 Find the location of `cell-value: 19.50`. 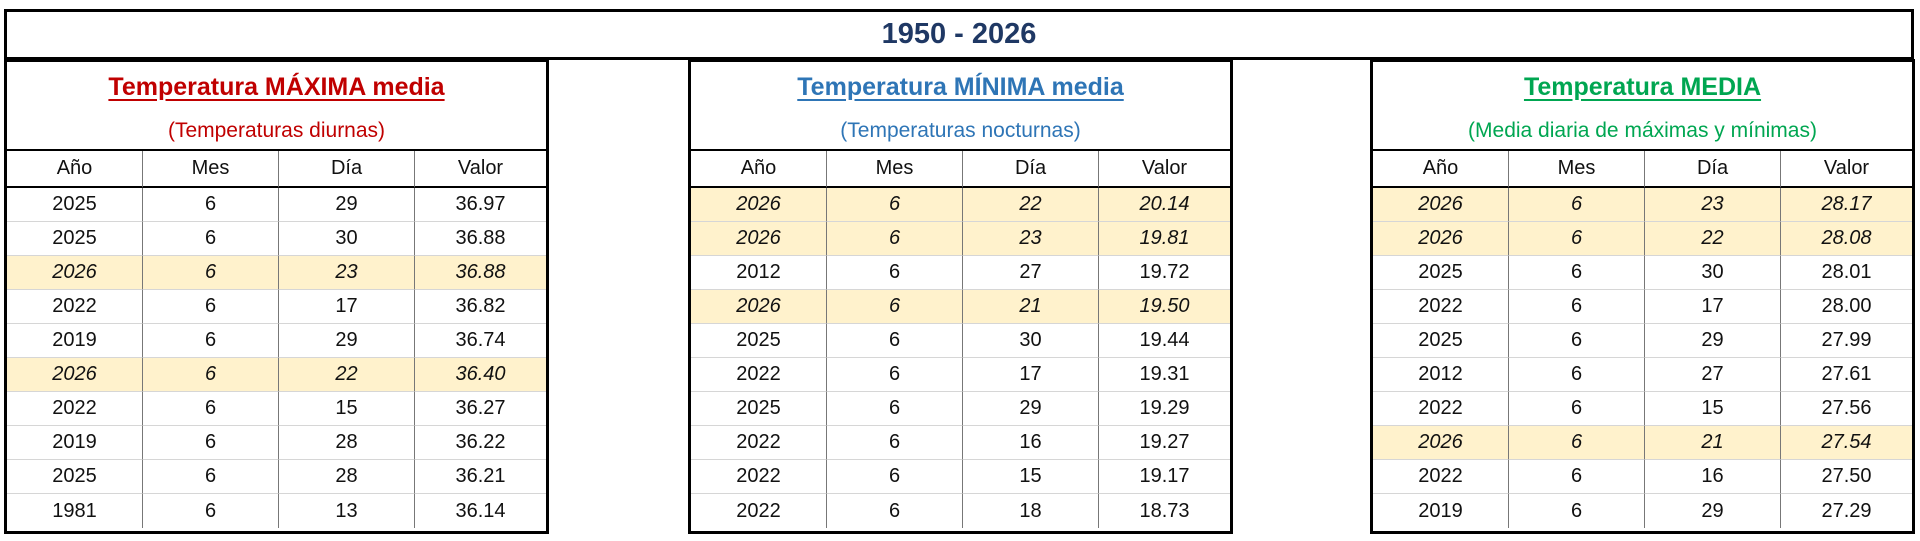

cell-value: 19.50 is located at coordinates (1164, 307).